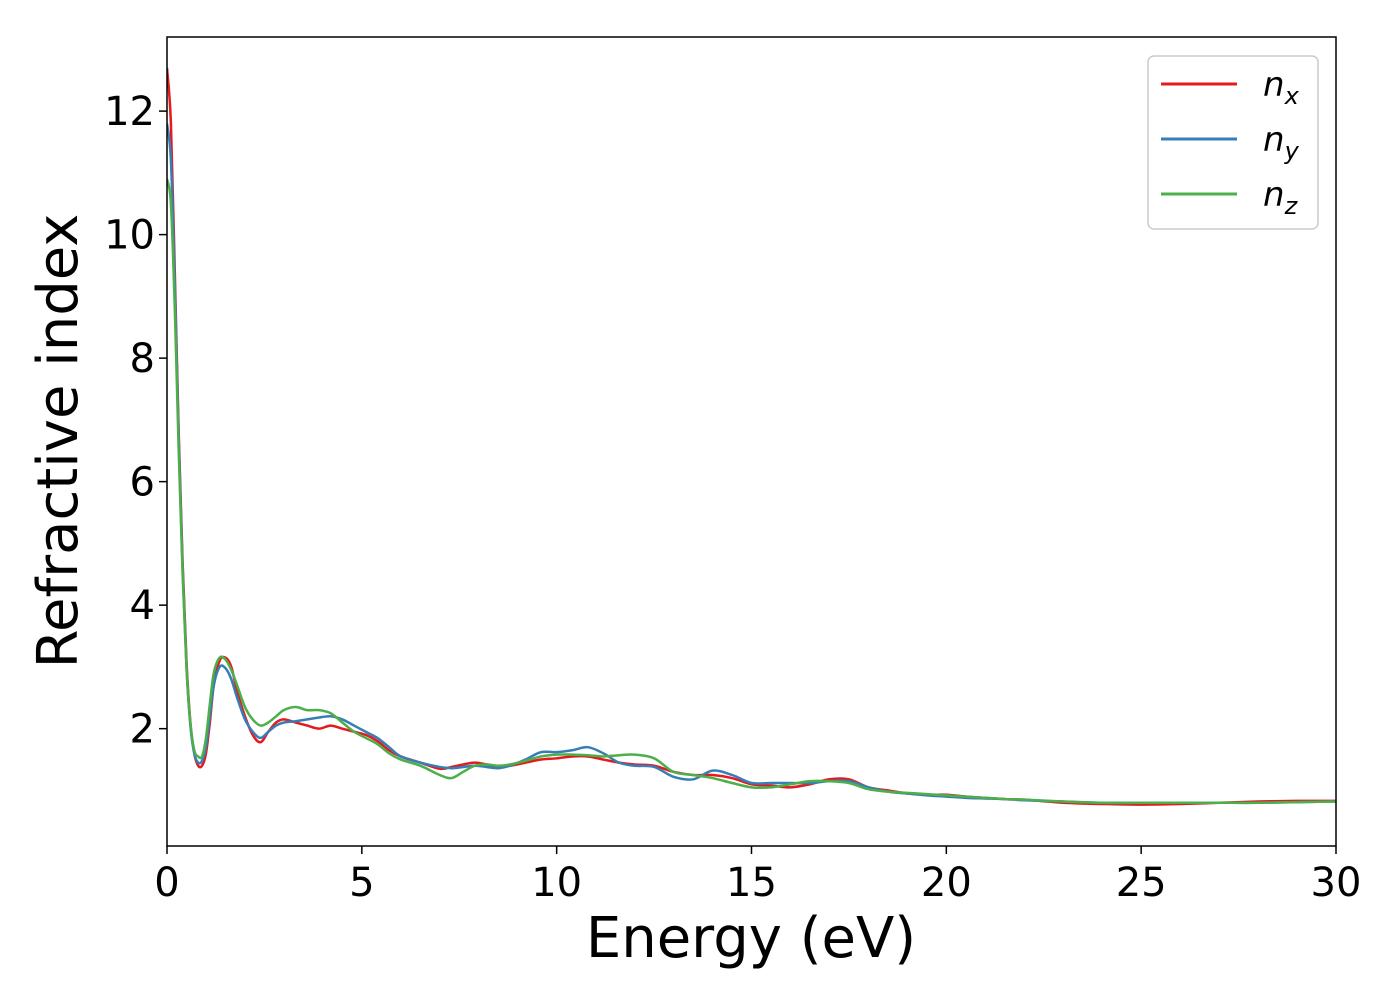  What do you see at coordinates (1292, 96) in the screenshot?
I see `legend-subscript: x` at bounding box center [1292, 96].